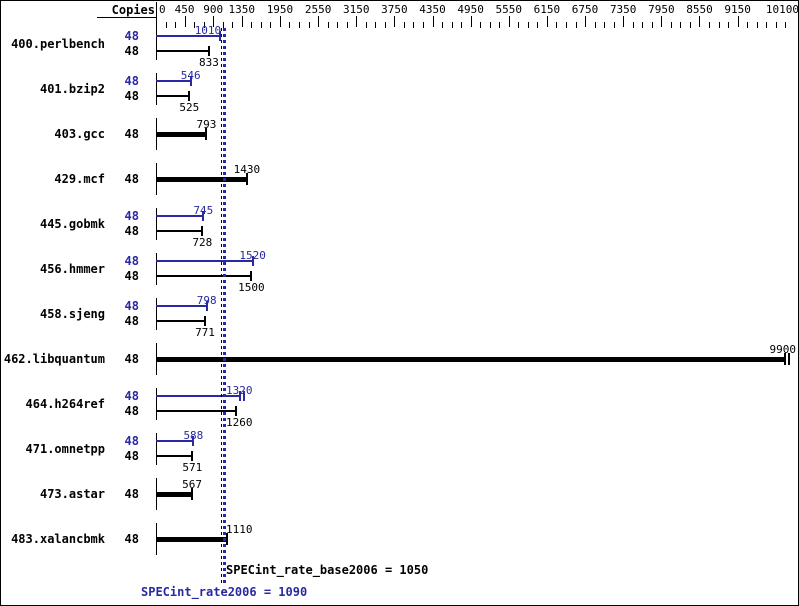 This screenshot has height=606, width=799. Describe the element at coordinates (585, 9) in the screenshot. I see `axis-tick-label: 6750` at that location.